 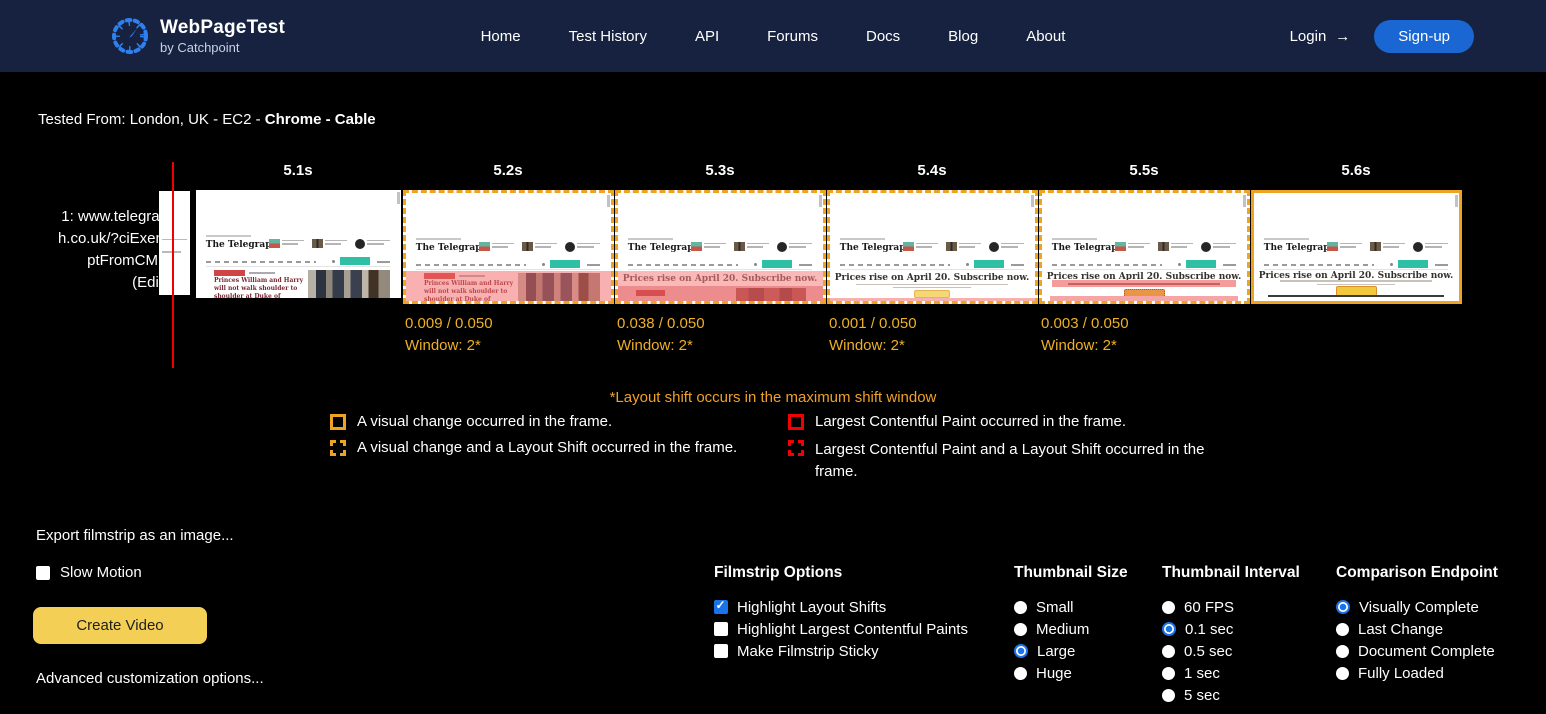 I want to click on lcp-icon, so click(x=796, y=422).